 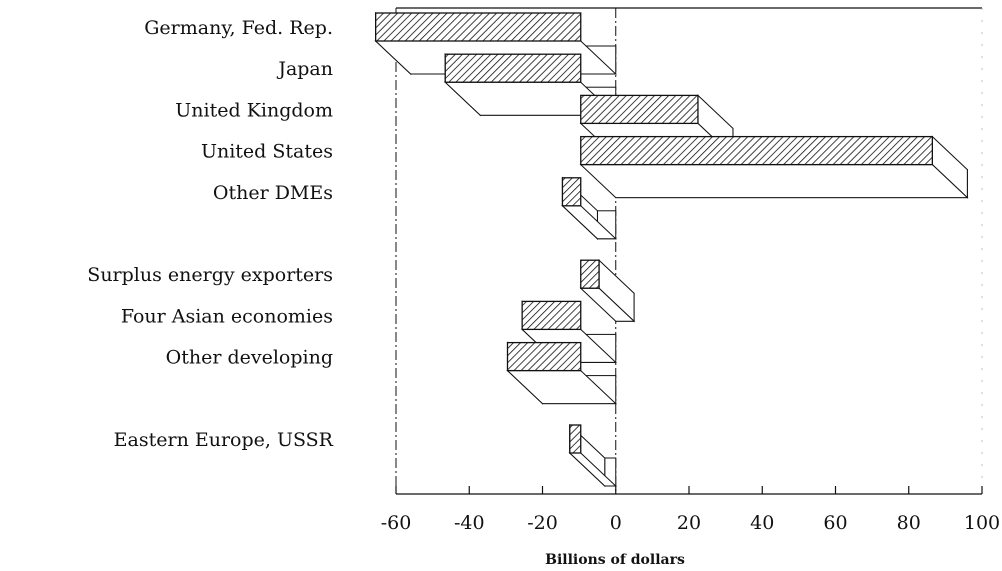 What do you see at coordinates (304, 69) in the screenshot?
I see `category-label: Japan` at bounding box center [304, 69].